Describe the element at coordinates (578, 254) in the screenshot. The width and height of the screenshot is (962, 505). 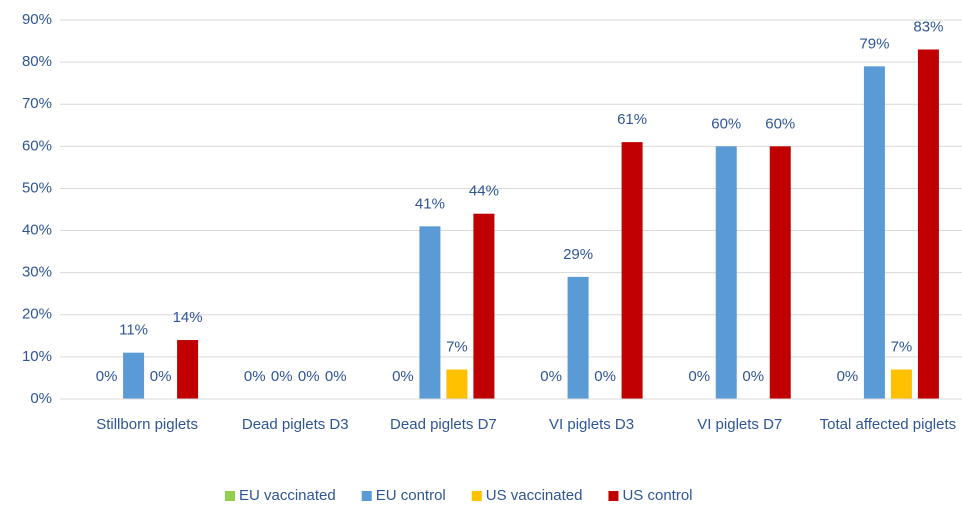
I see `data-label: 29%` at that location.